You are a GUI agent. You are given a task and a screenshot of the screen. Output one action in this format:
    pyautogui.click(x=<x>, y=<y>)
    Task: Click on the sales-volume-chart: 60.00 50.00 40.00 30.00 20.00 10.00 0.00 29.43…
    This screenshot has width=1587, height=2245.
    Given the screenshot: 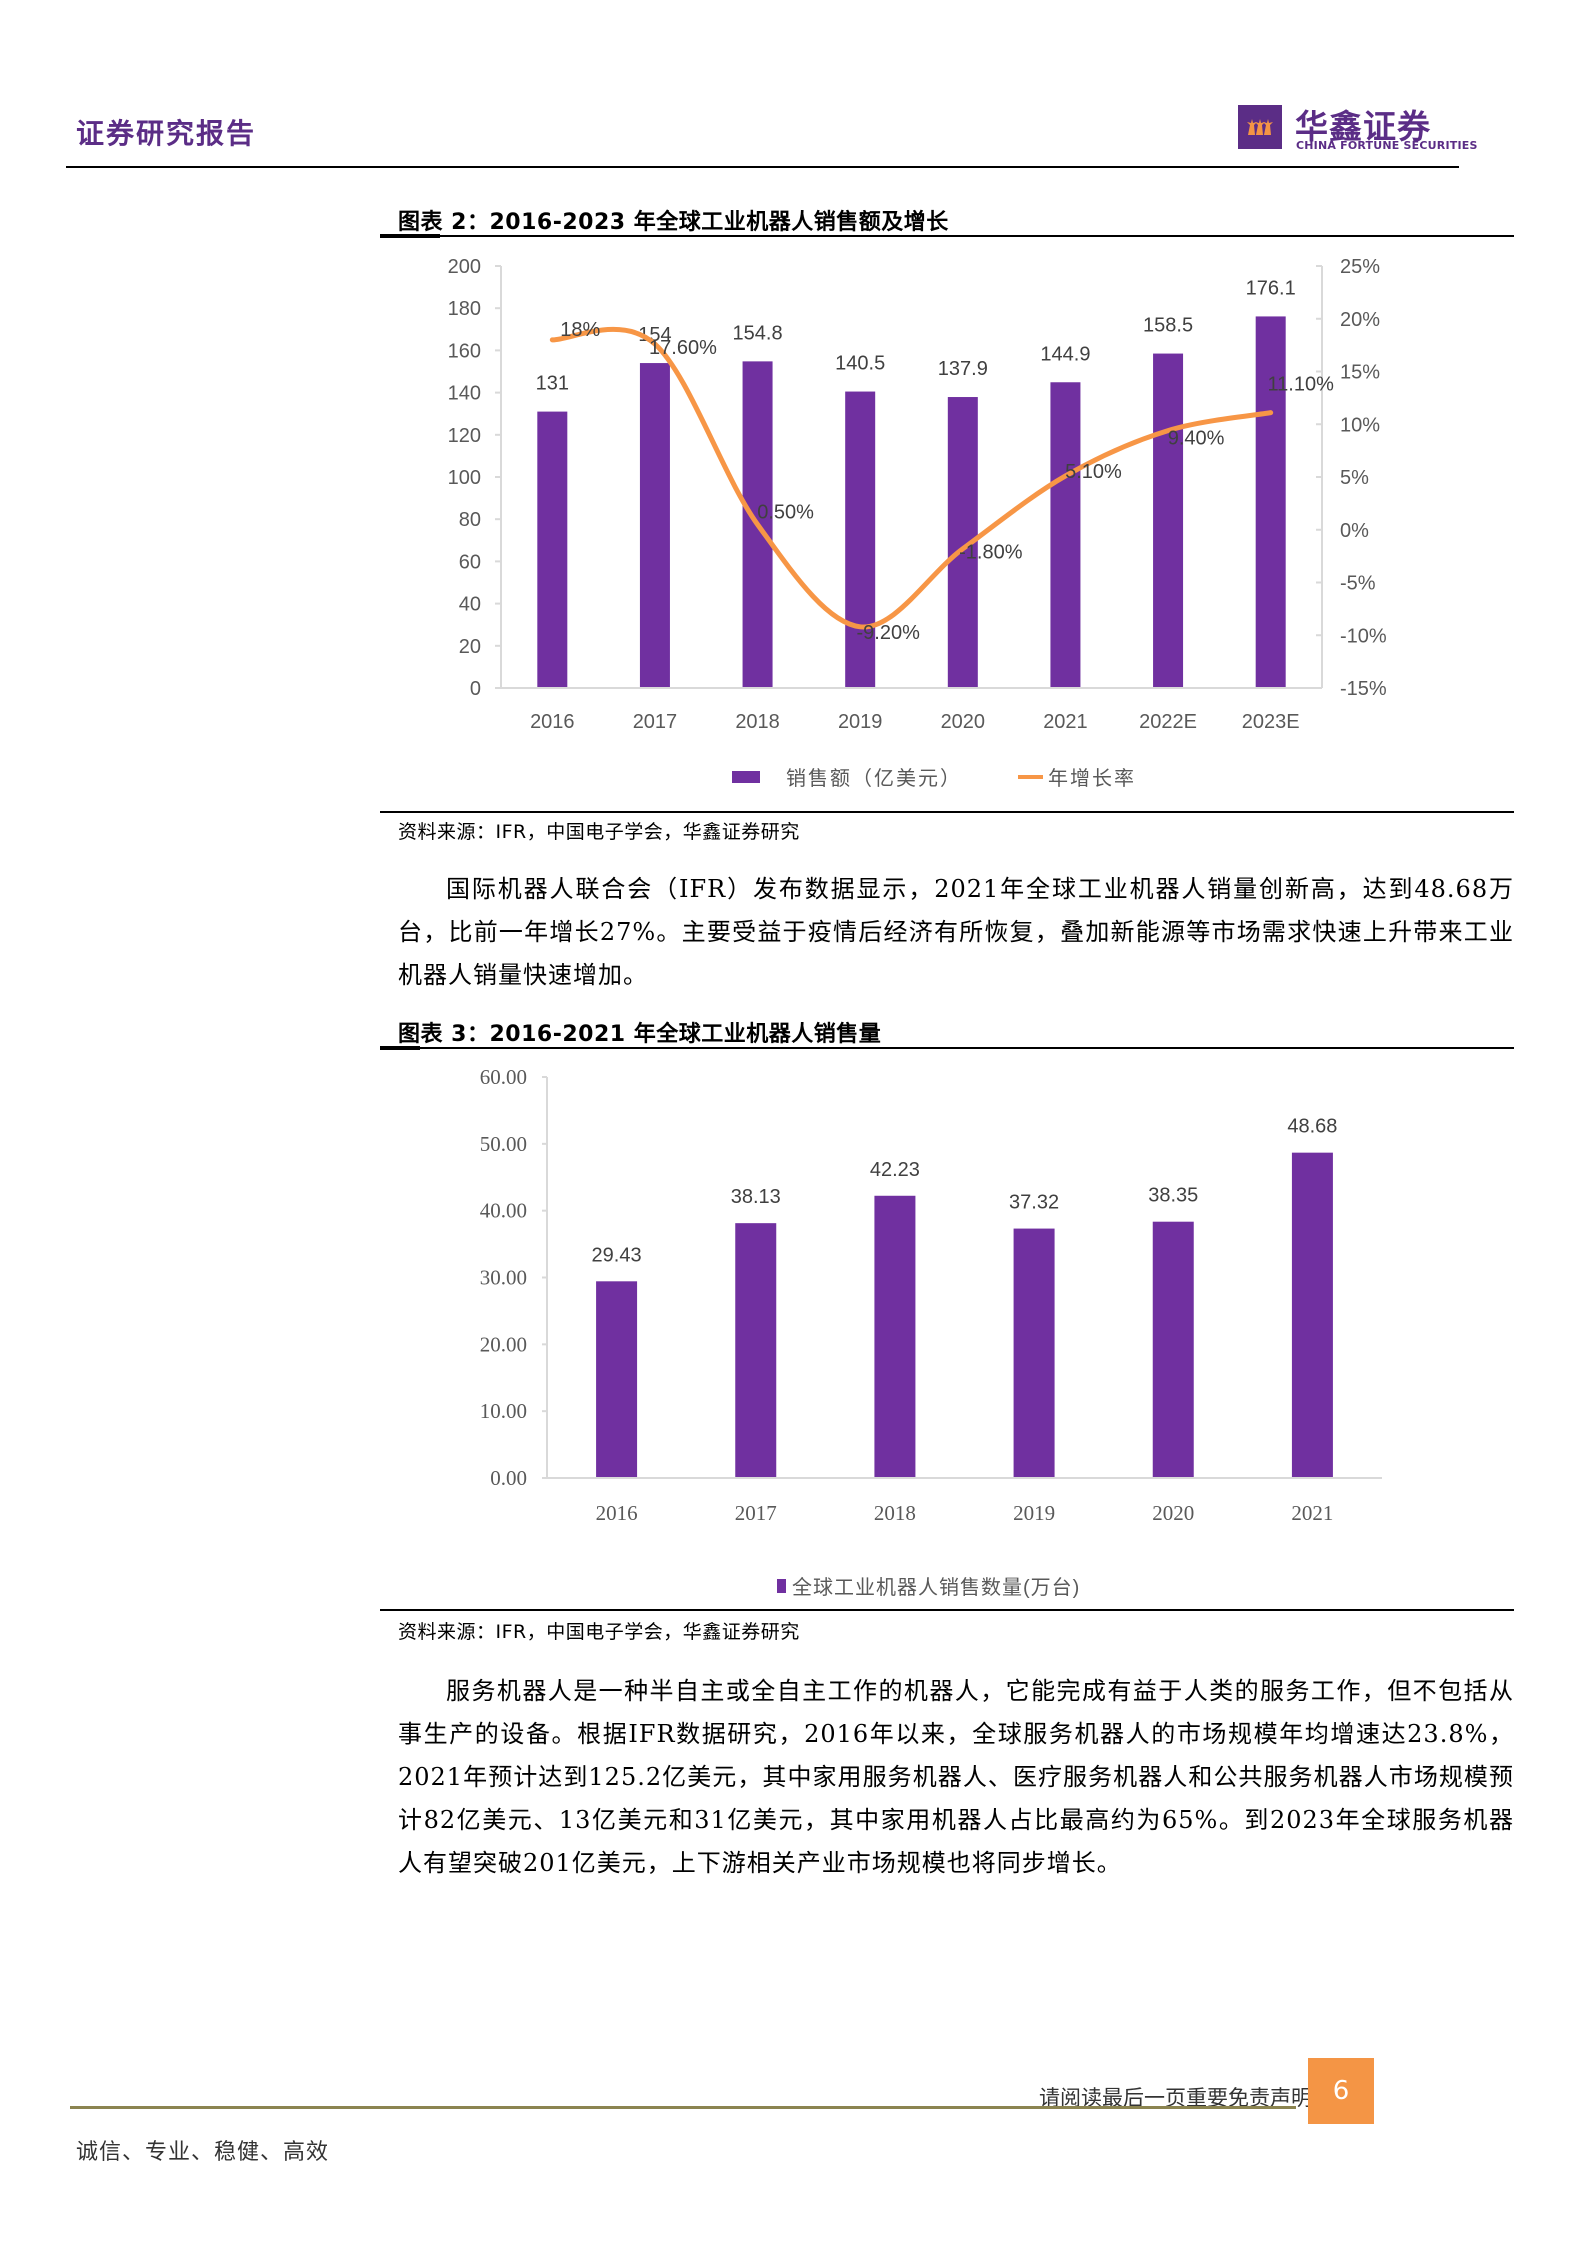 What is the action you would take?
    pyautogui.click(x=931, y=1332)
    